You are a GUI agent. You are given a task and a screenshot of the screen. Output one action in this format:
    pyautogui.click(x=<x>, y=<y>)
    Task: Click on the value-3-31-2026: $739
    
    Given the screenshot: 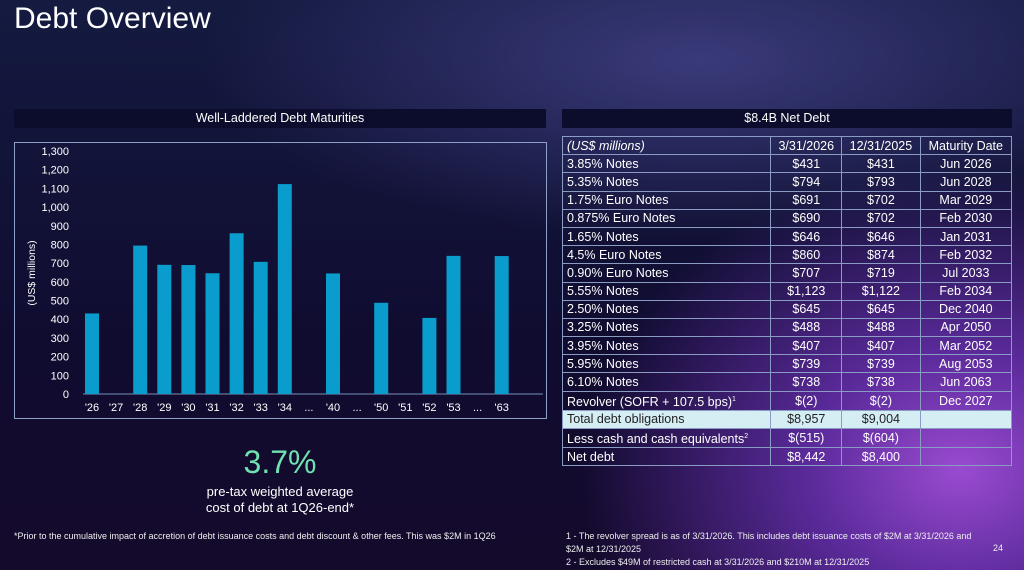 What is the action you would take?
    pyautogui.click(x=806, y=364)
    